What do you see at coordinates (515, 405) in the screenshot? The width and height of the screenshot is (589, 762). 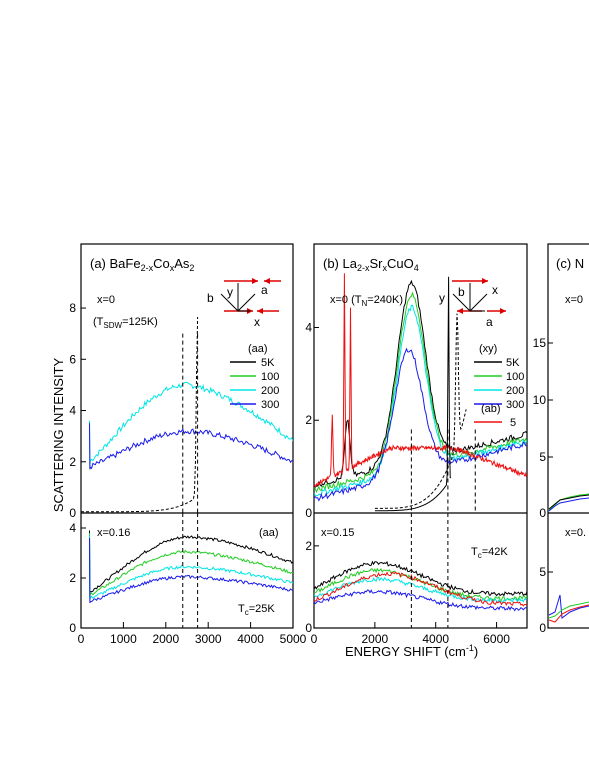 I see `legend-label-b-300: 300` at bounding box center [515, 405].